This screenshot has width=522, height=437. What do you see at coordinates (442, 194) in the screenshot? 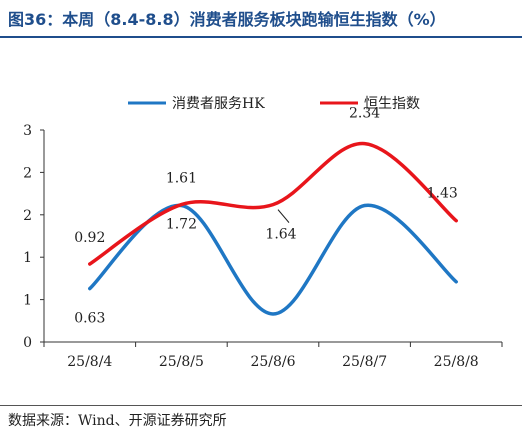
I see `data-label: 1.43` at bounding box center [442, 194].